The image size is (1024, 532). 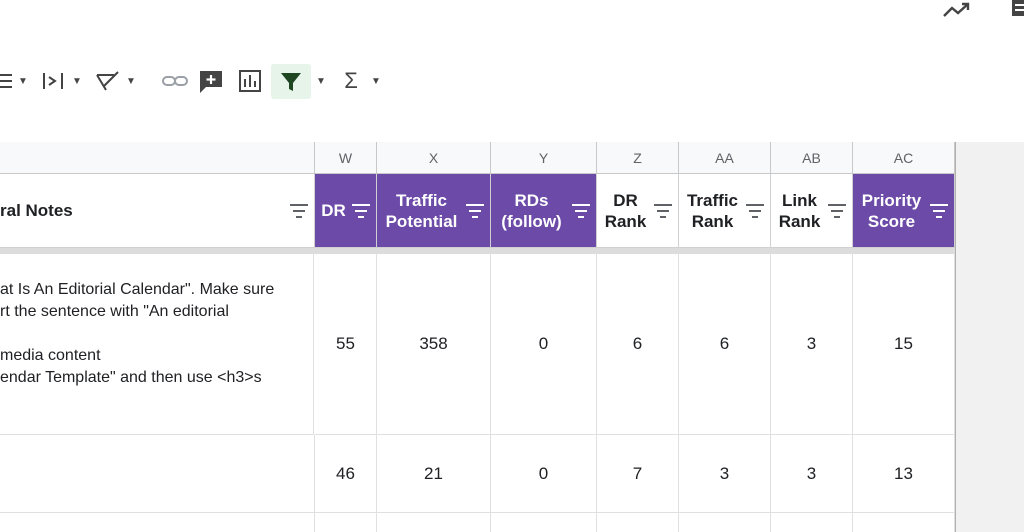 What do you see at coordinates (351, 80) in the screenshot?
I see `functions-icon: Σ` at bounding box center [351, 80].